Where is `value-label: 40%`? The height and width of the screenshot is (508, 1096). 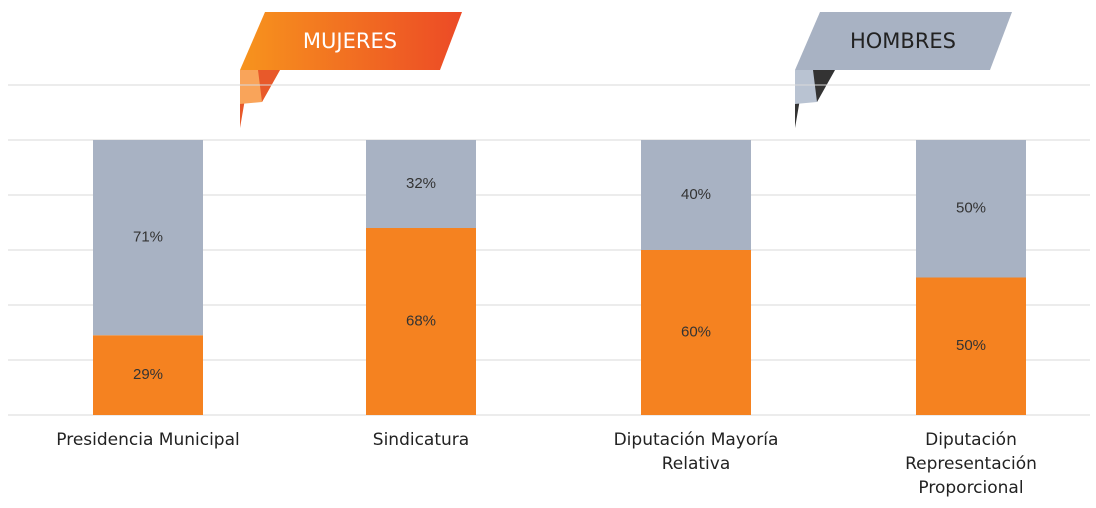 value-label: 40% is located at coordinates (696, 194).